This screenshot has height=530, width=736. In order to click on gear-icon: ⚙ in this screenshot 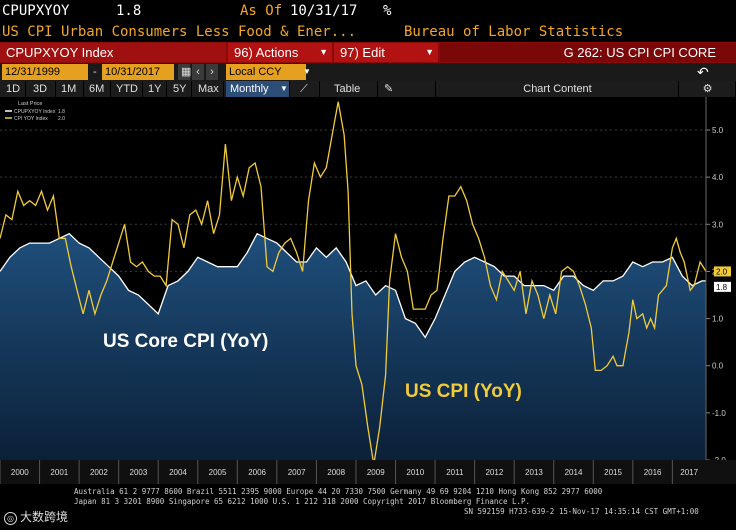, I will do `click(708, 89)`.